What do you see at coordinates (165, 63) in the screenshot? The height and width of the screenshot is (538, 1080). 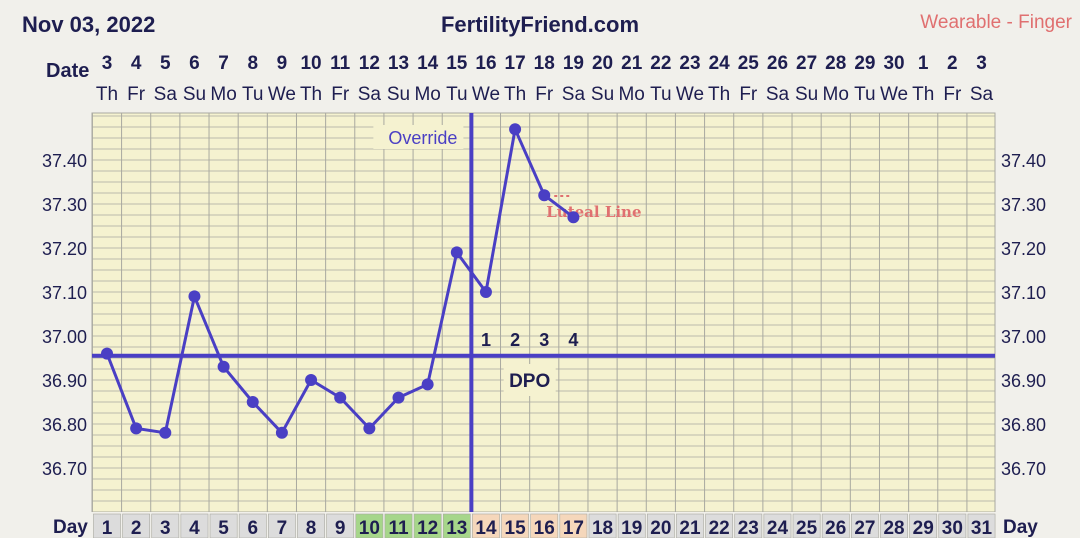 I see `date-number: 5` at bounding box center [165, 63].